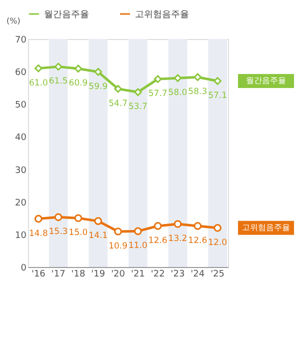 This screenshot has width=306, height=355. What do you see at coordinates (218, 243) in the screenshot?
I see `data-label: 12.0` at bounding box center [218, 243].